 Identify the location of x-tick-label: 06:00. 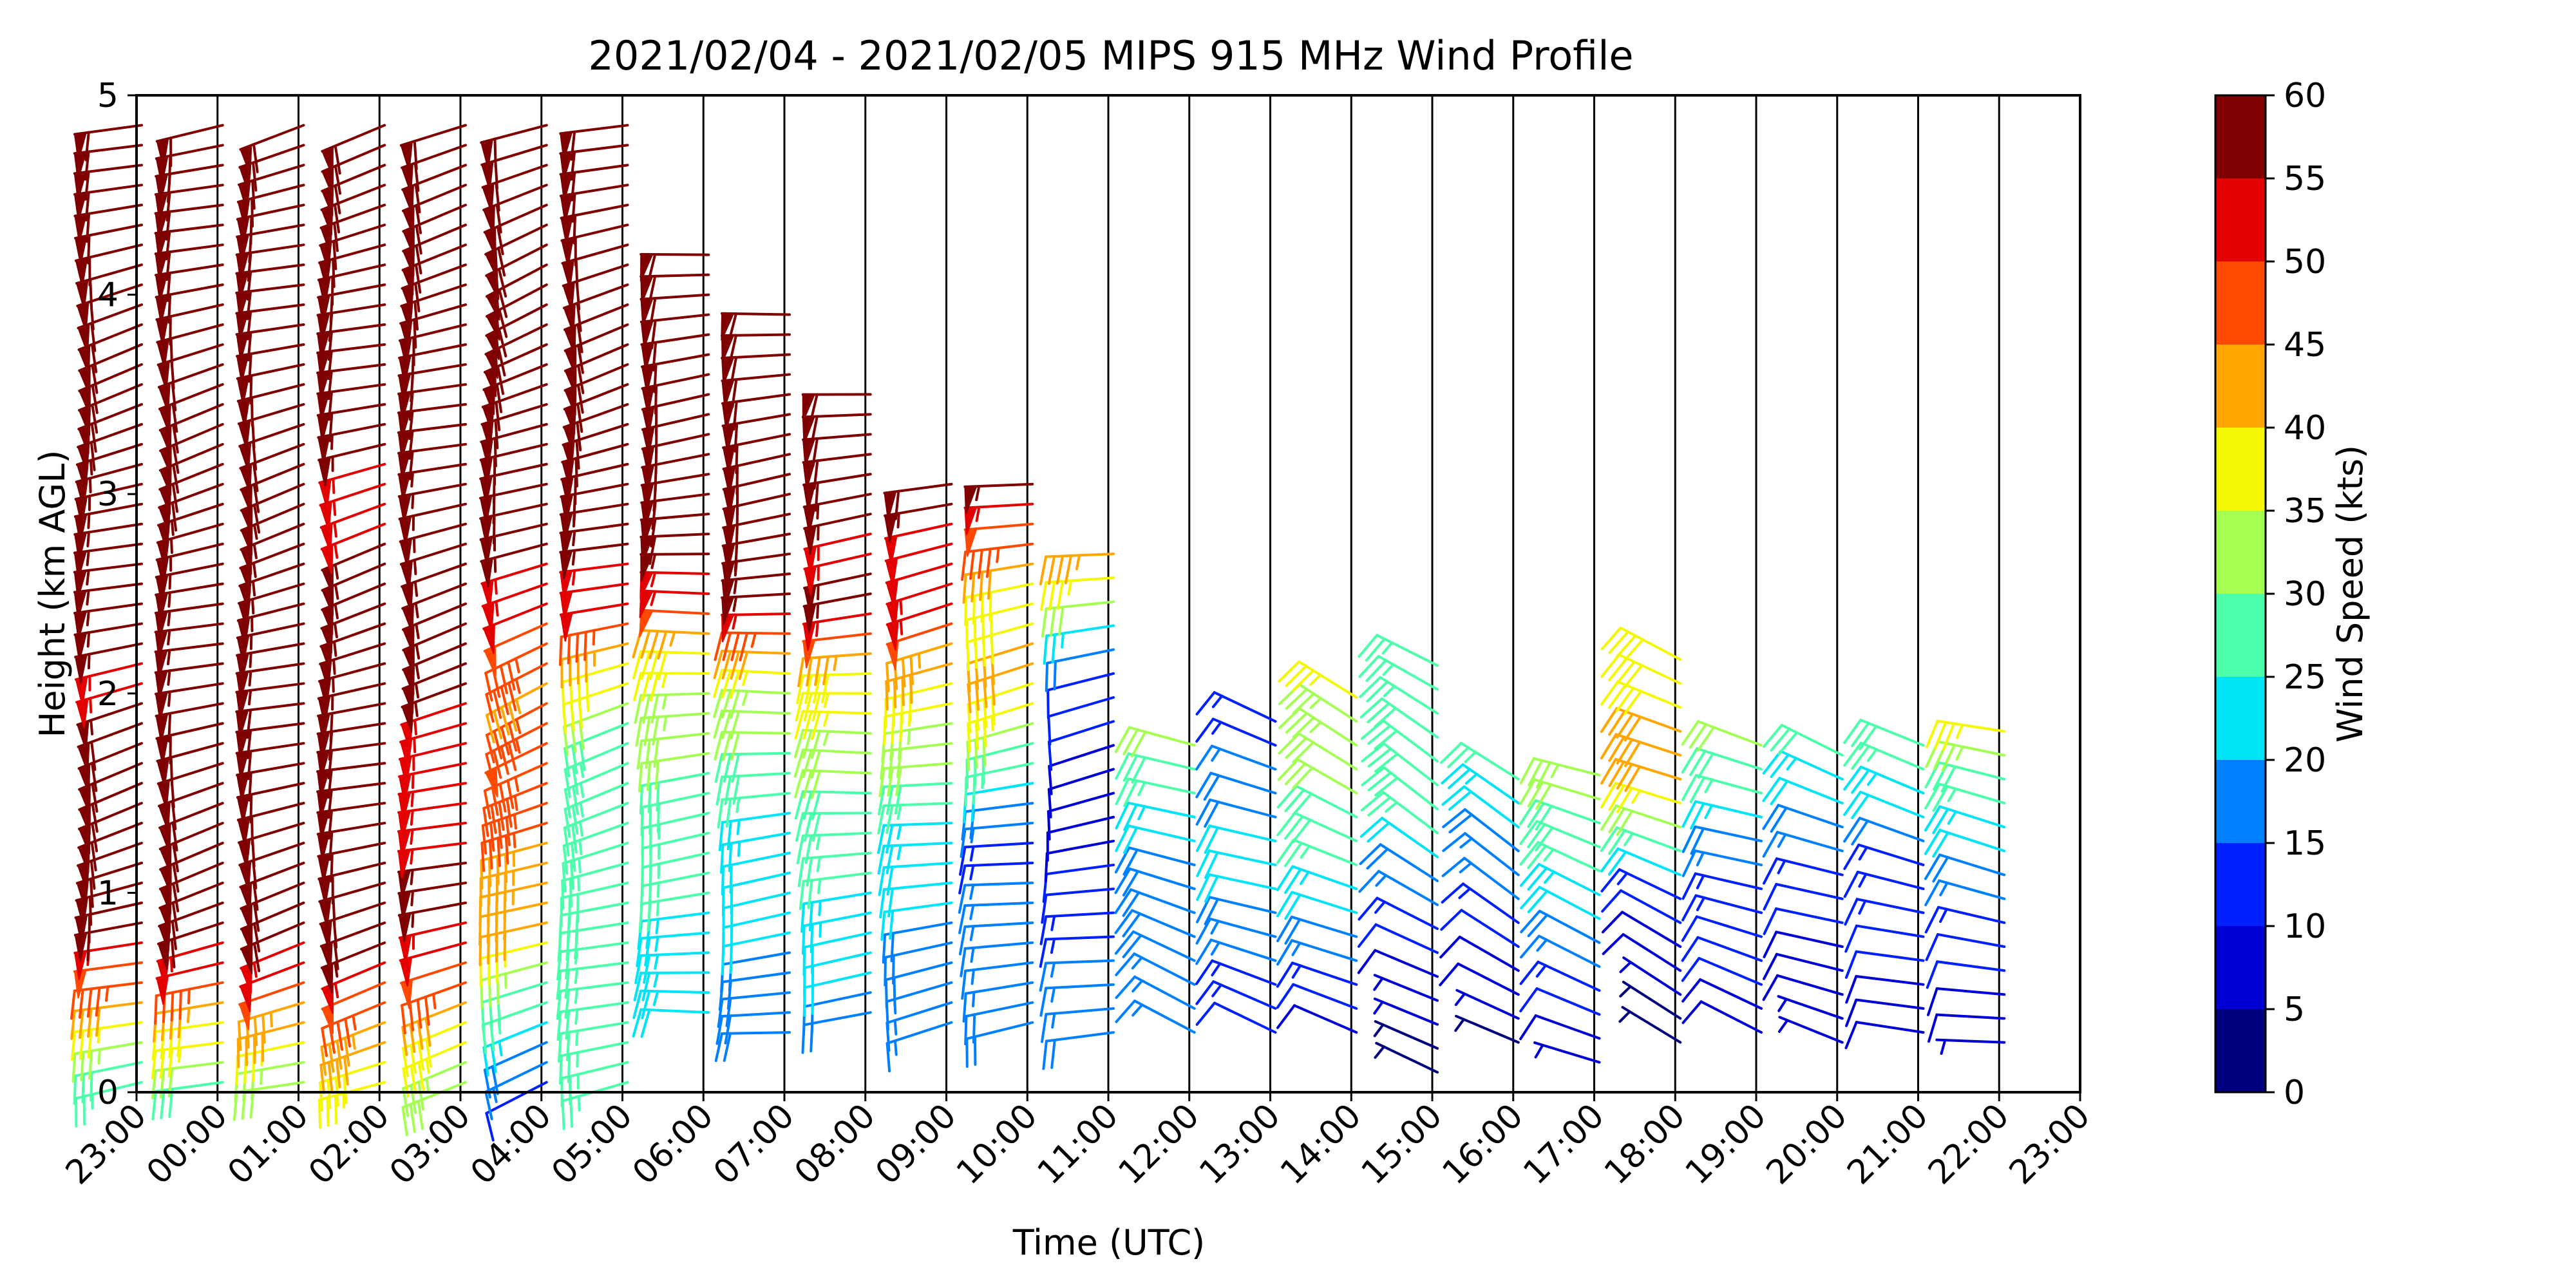
(673, 1144).